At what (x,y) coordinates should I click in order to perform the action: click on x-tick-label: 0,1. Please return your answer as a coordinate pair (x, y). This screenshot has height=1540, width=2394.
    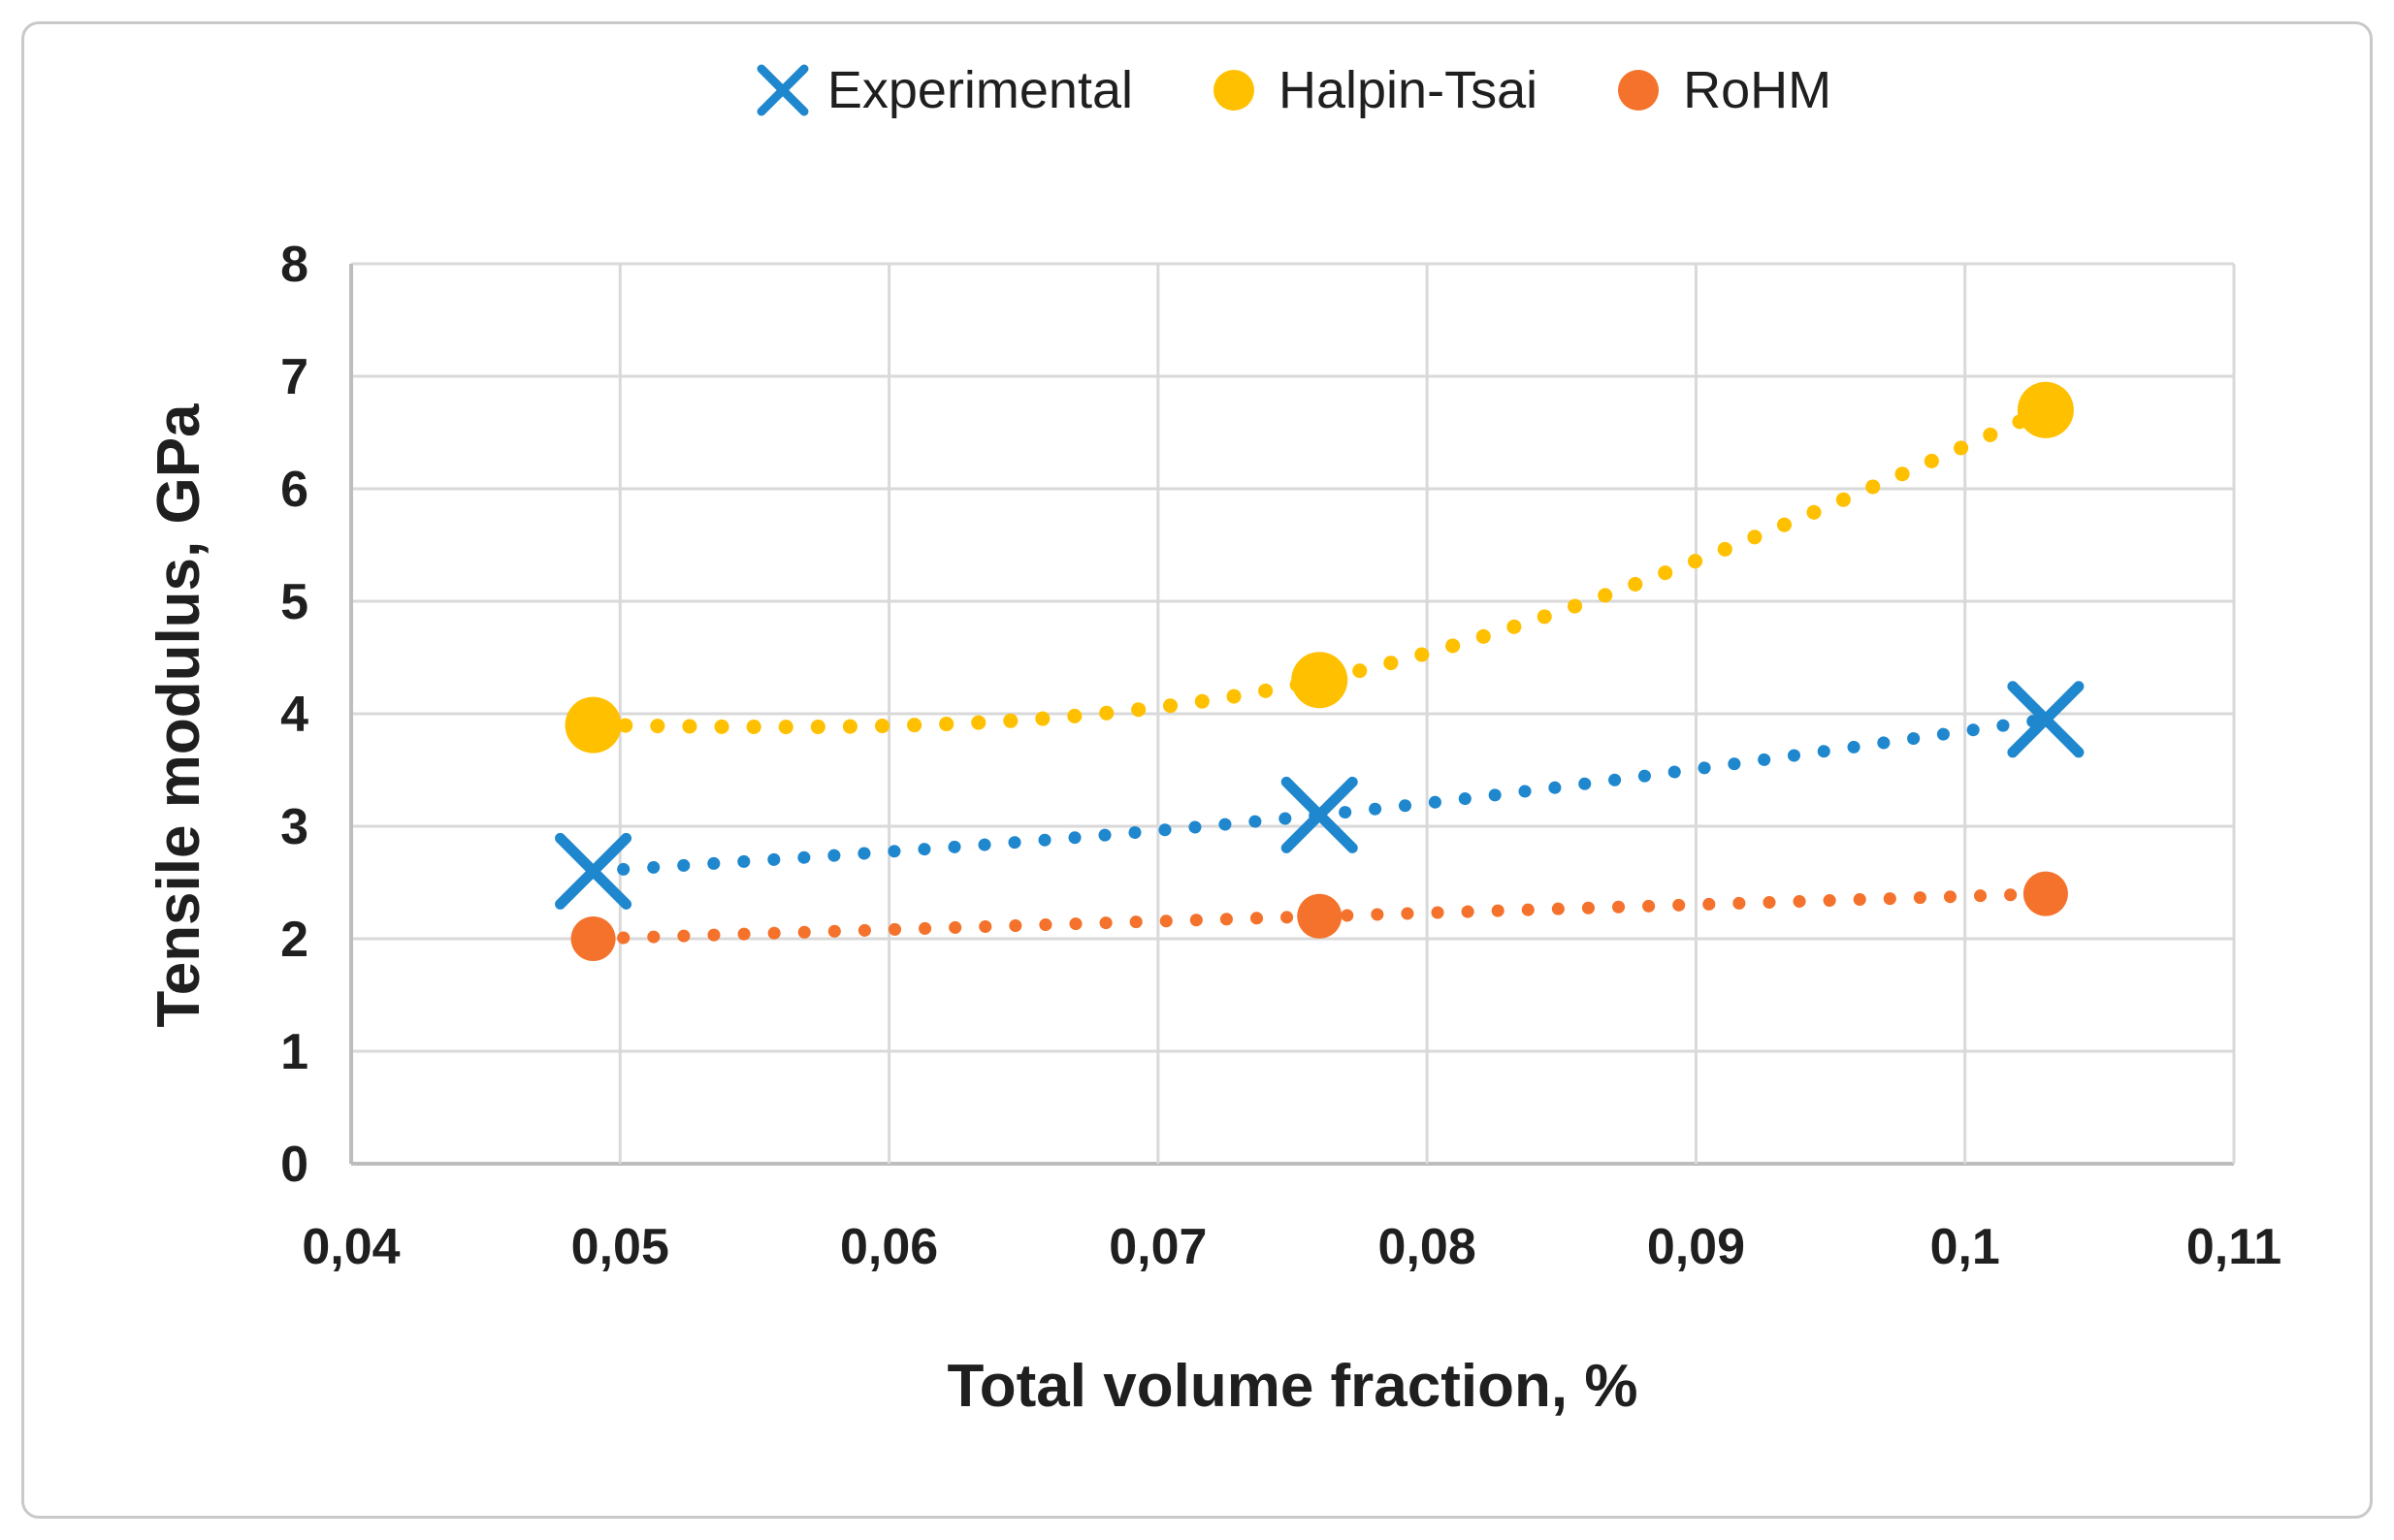
    Looking at the image, I should click on (1965, 1247).